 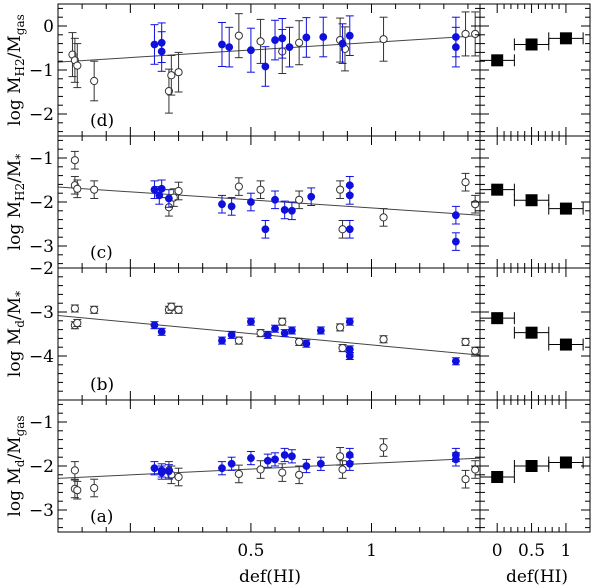 I want to click on fit-line, so click(x=269, y=468).